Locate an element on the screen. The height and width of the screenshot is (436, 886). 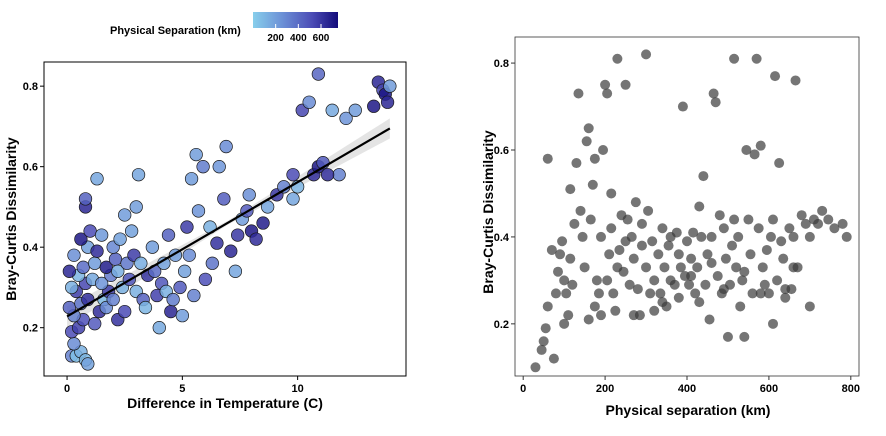
x-tick-label: 10 is located at coordinates (298, 389).